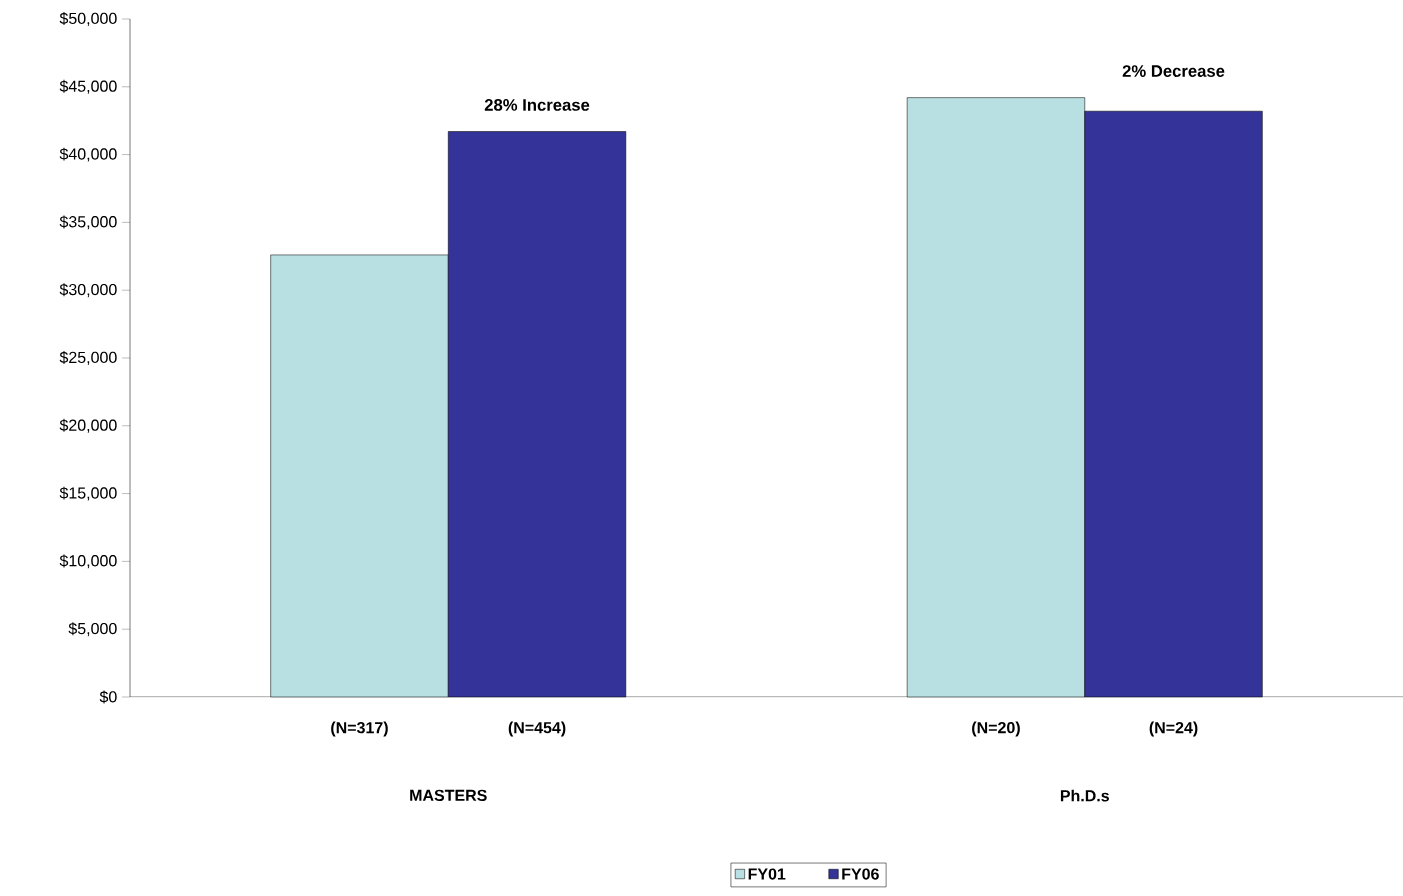 Image resolution: width=1403 pixels, height=896 pixels. What do you see at coordinates (88, 290) in the screenshot?
I see `y-tick-label: $30,000` at bounding box center [88, 290].